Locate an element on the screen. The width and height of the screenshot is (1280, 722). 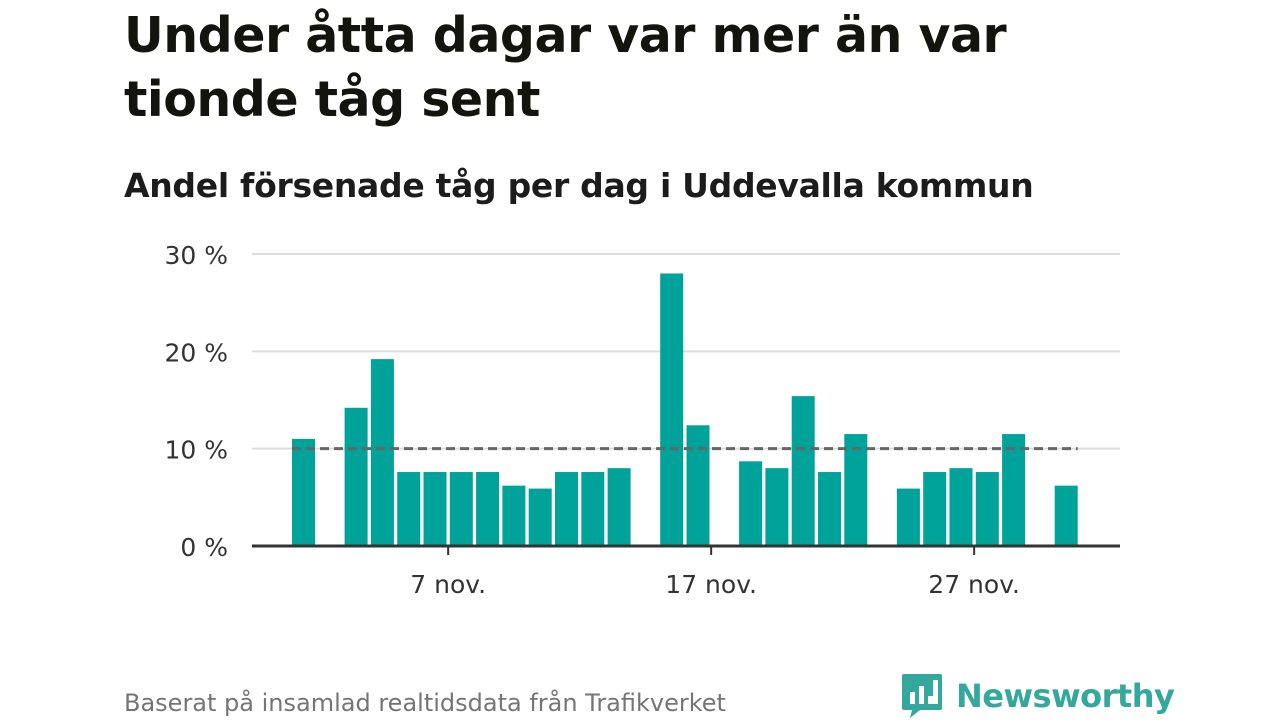
x-tick-label: 17 nov. is located at coordinates (711, 584).